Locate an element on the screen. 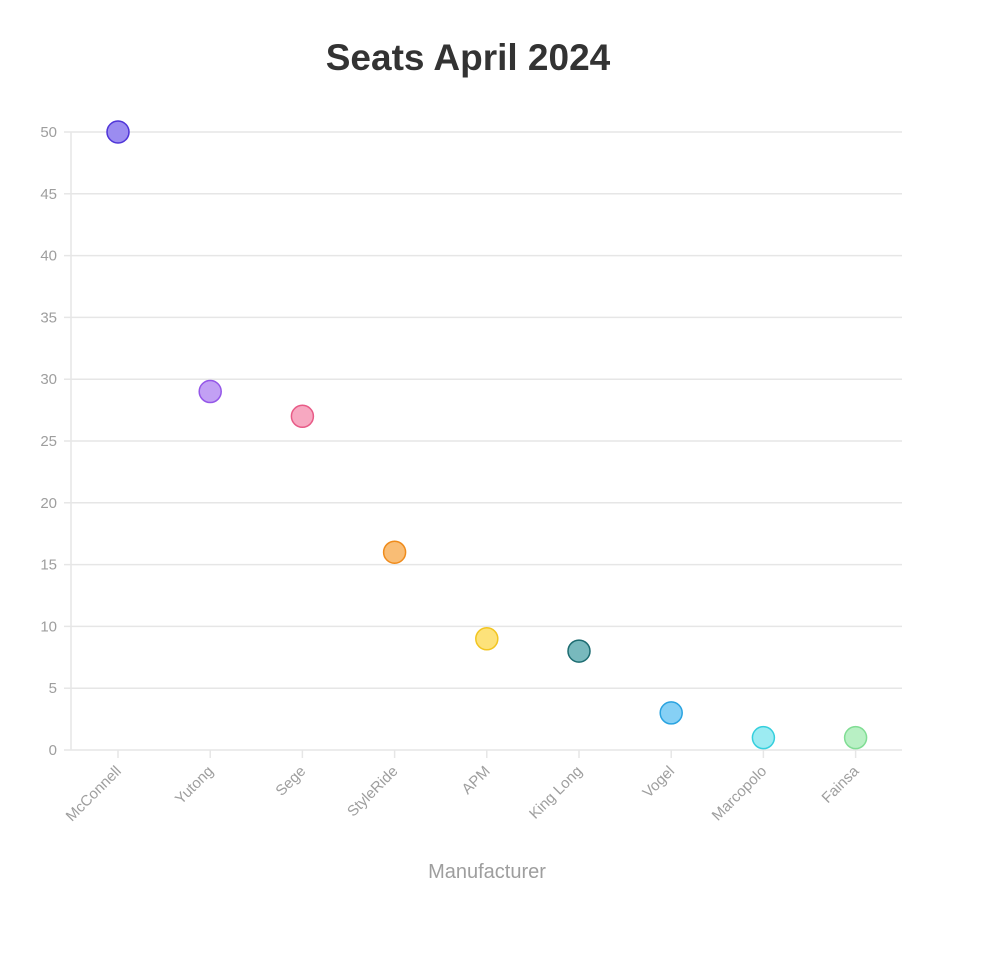 The width and height of the screenshot is (988, 976). y-axis: 0 5 10 15 20 25 30 35 40 45 50 is located at coordinates (56, 441).